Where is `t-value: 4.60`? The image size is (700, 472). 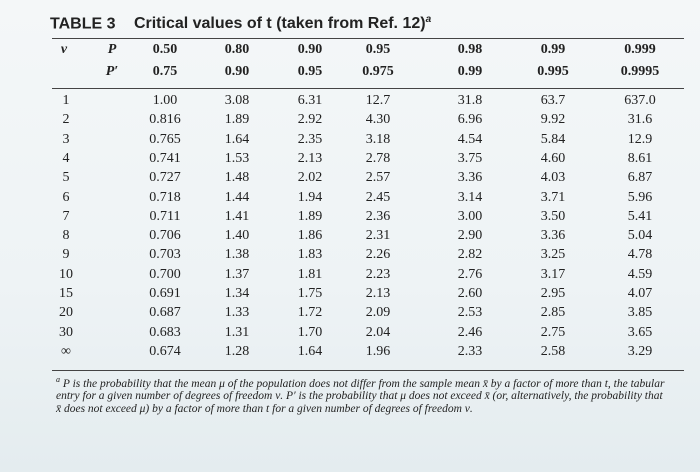
t-value: 4.60 is located at coordinates (553, 158).